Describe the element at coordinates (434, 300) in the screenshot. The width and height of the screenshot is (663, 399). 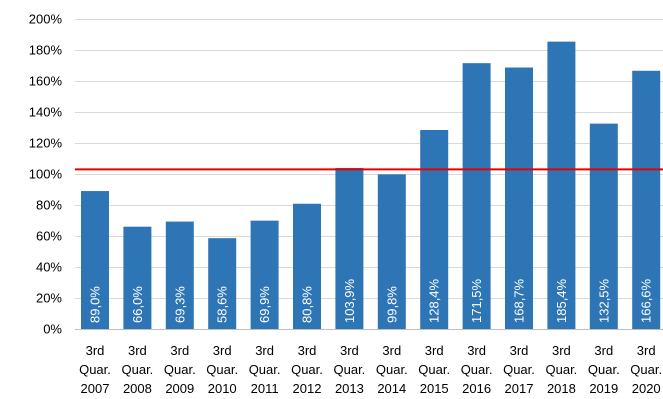
I see `data-label: 128,4%` at that location.